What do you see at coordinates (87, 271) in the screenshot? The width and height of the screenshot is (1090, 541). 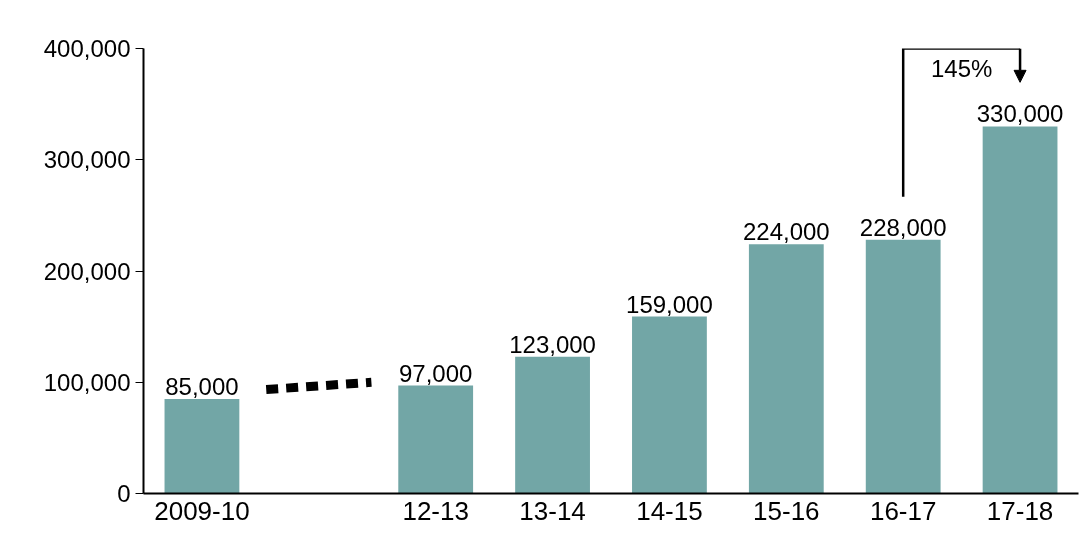 I see `y-tick-label: 200,000` at bounding box center [87, 271].